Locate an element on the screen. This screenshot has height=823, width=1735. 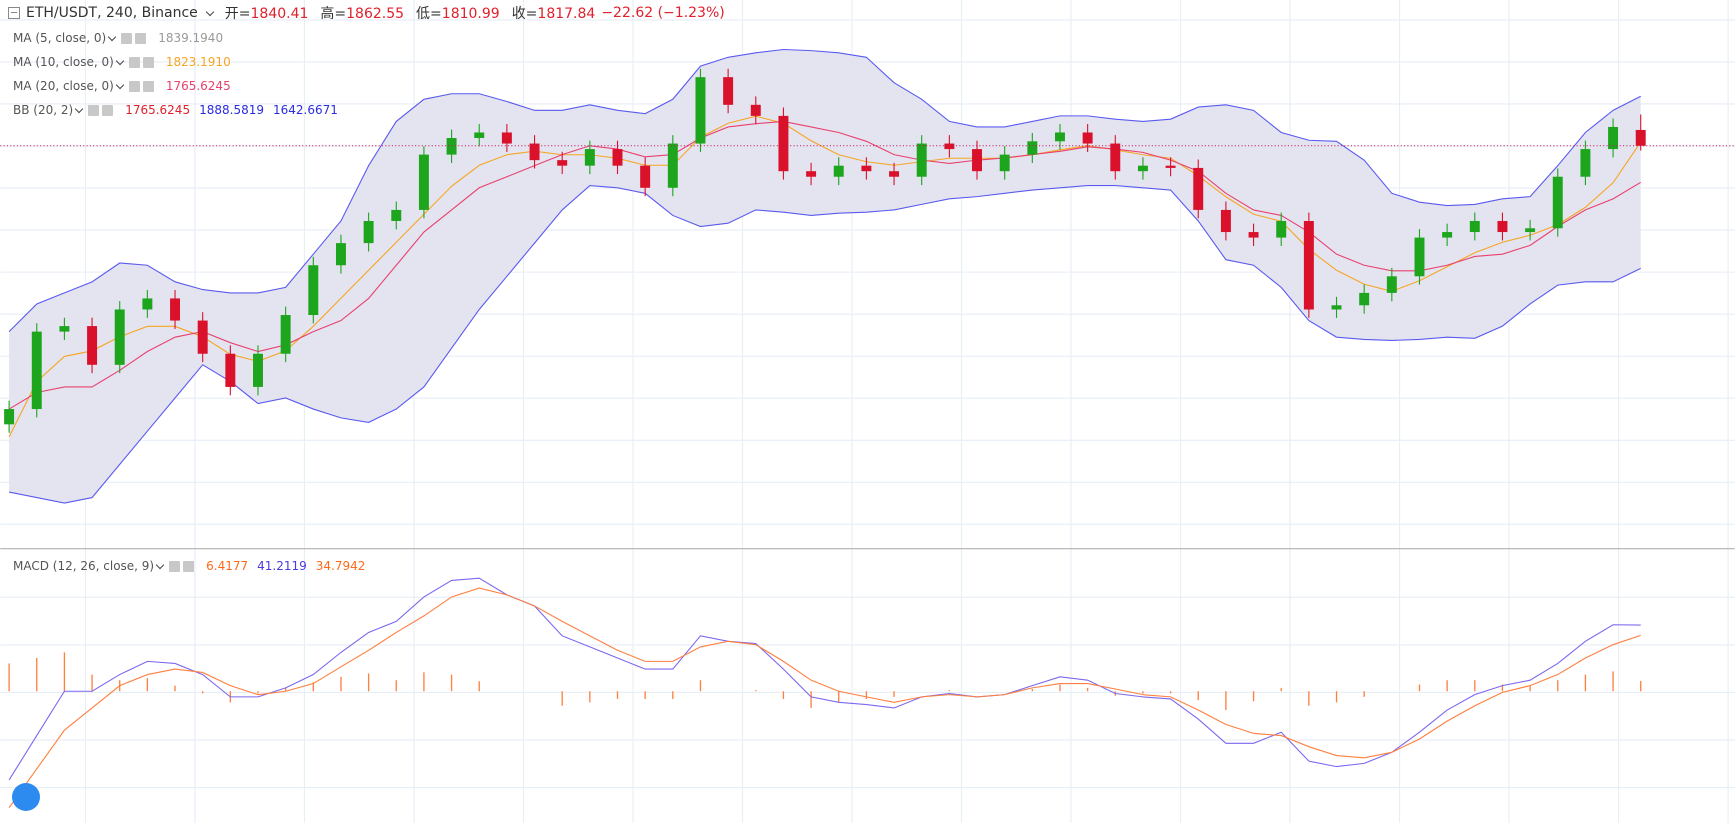
legend-row: MA (20, close, 0) 1765.6245 is located at coordinates (175, 86).